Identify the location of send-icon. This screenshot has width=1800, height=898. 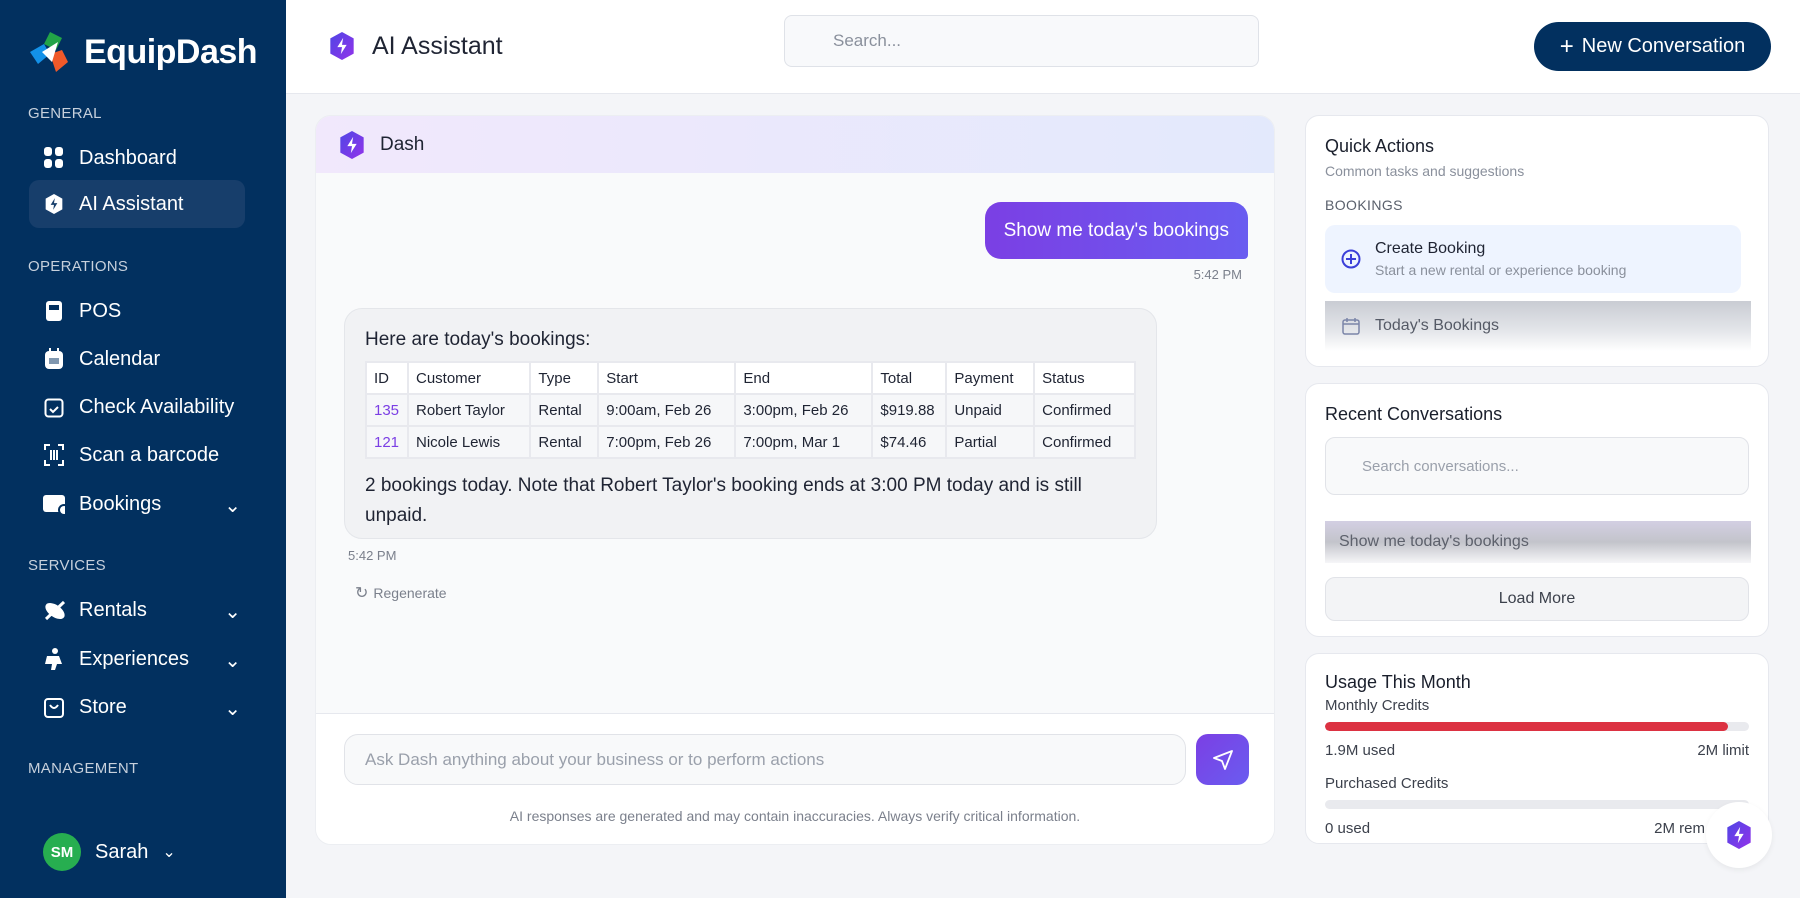
(1222, 759).